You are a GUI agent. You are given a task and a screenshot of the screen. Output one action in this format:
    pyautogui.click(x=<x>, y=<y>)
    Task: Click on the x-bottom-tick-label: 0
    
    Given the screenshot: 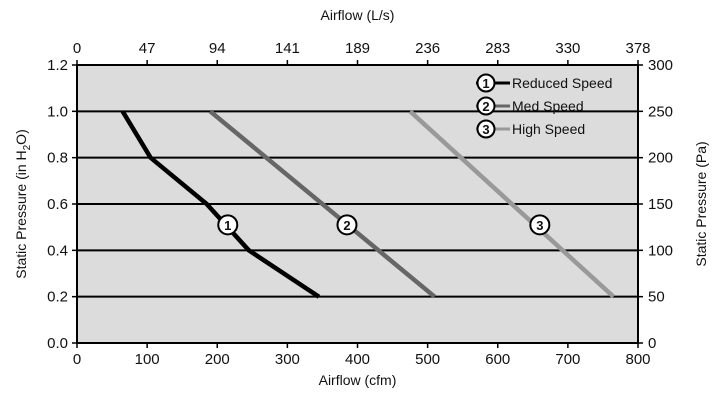 What is the action you would take?
    pyautogui.click(x=77, y=359)
    